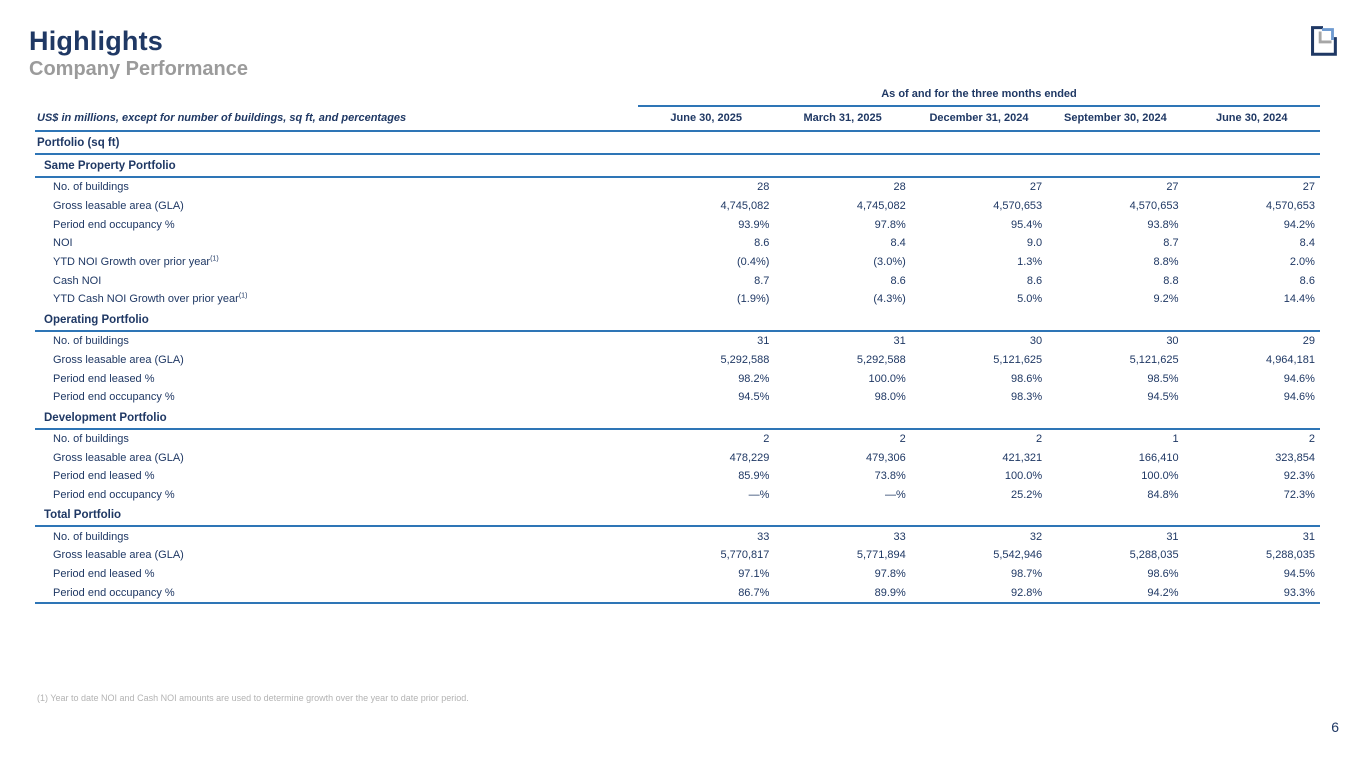  I want to click on row-label: Period end leased %, so click(104, 378).